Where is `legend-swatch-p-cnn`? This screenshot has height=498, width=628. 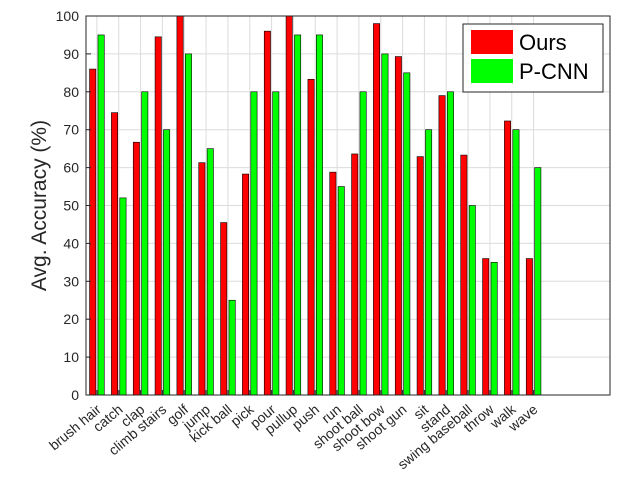
legend-swatch-p-cnn is located at coordinates (492, 71).